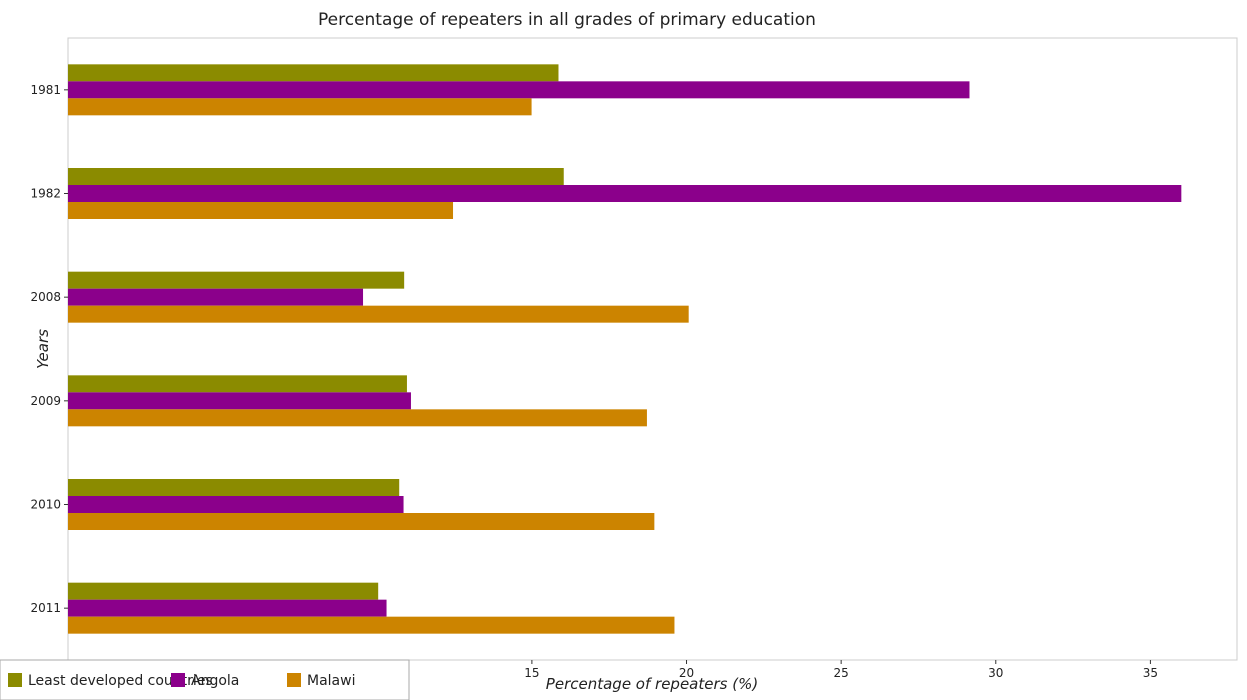  What do you see at coordinates (531, 673) in the screenshot?
I see `x-tick-label-15: 15` at bounding box center [531, 673].